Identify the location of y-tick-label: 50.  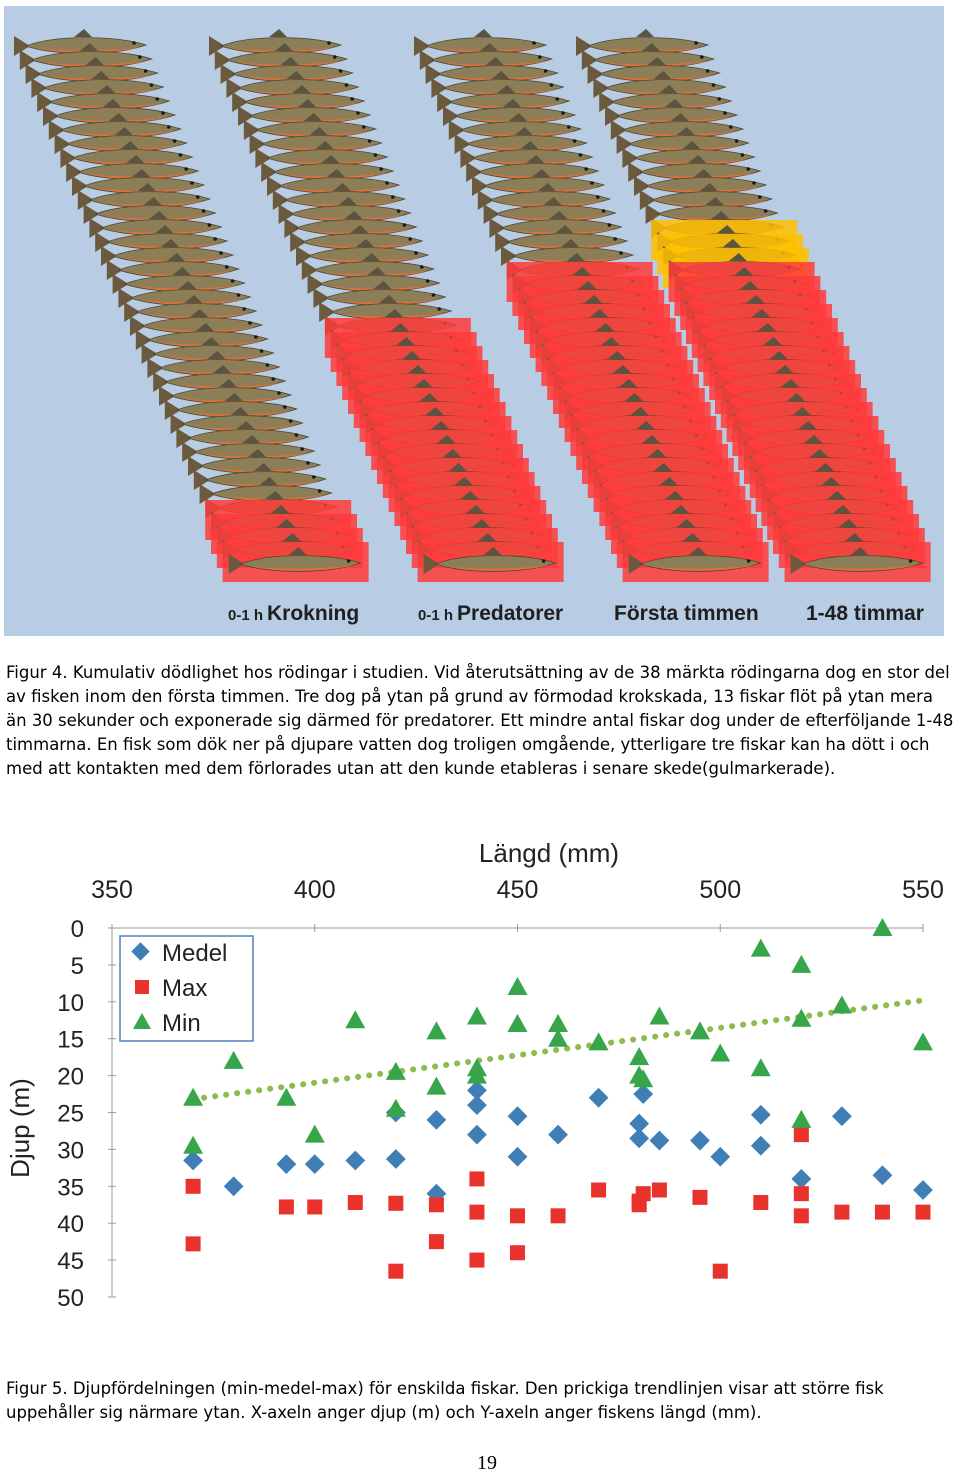
(70, 1298).